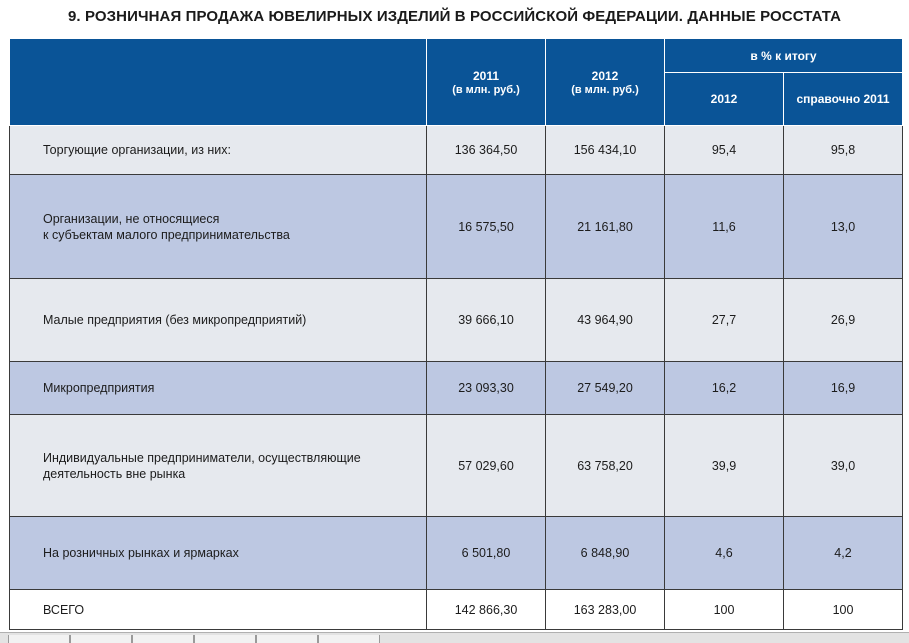 This screenshot has height=643, width=909. Describe the element at coordinates (218, 82) in the screenshot. I see `header-category-cell` at that location.